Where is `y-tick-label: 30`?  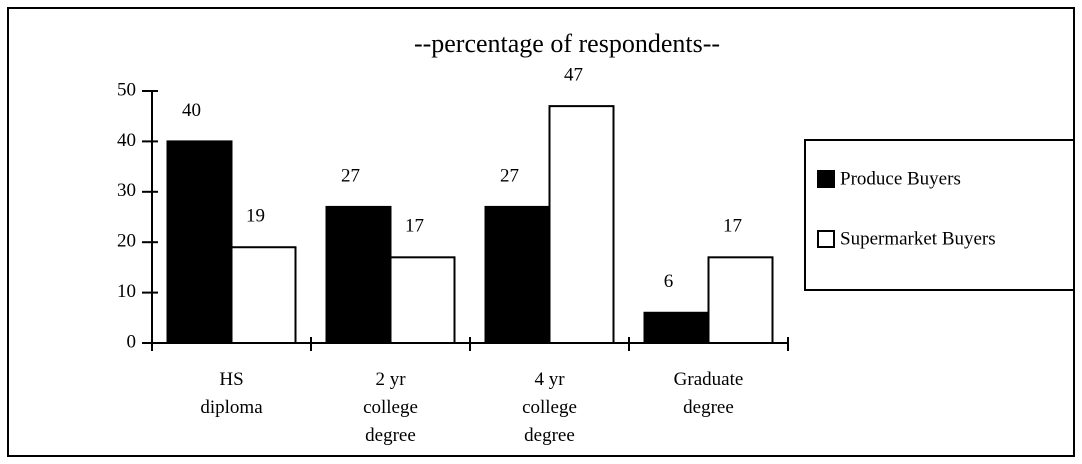 y-tick-label: 30 is located at coordinates (126, 190).